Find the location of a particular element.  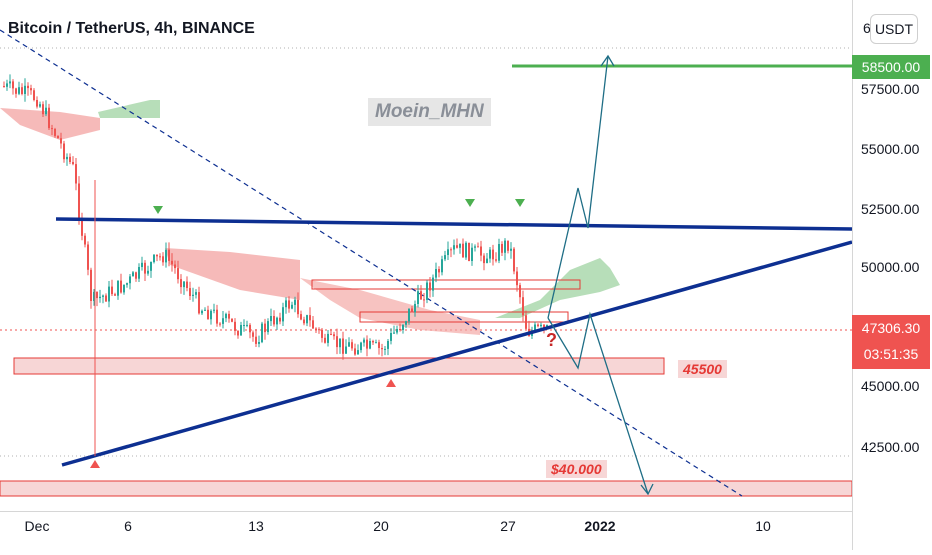

last-price-value: 47306.30 is located at coordinates (891, 328).